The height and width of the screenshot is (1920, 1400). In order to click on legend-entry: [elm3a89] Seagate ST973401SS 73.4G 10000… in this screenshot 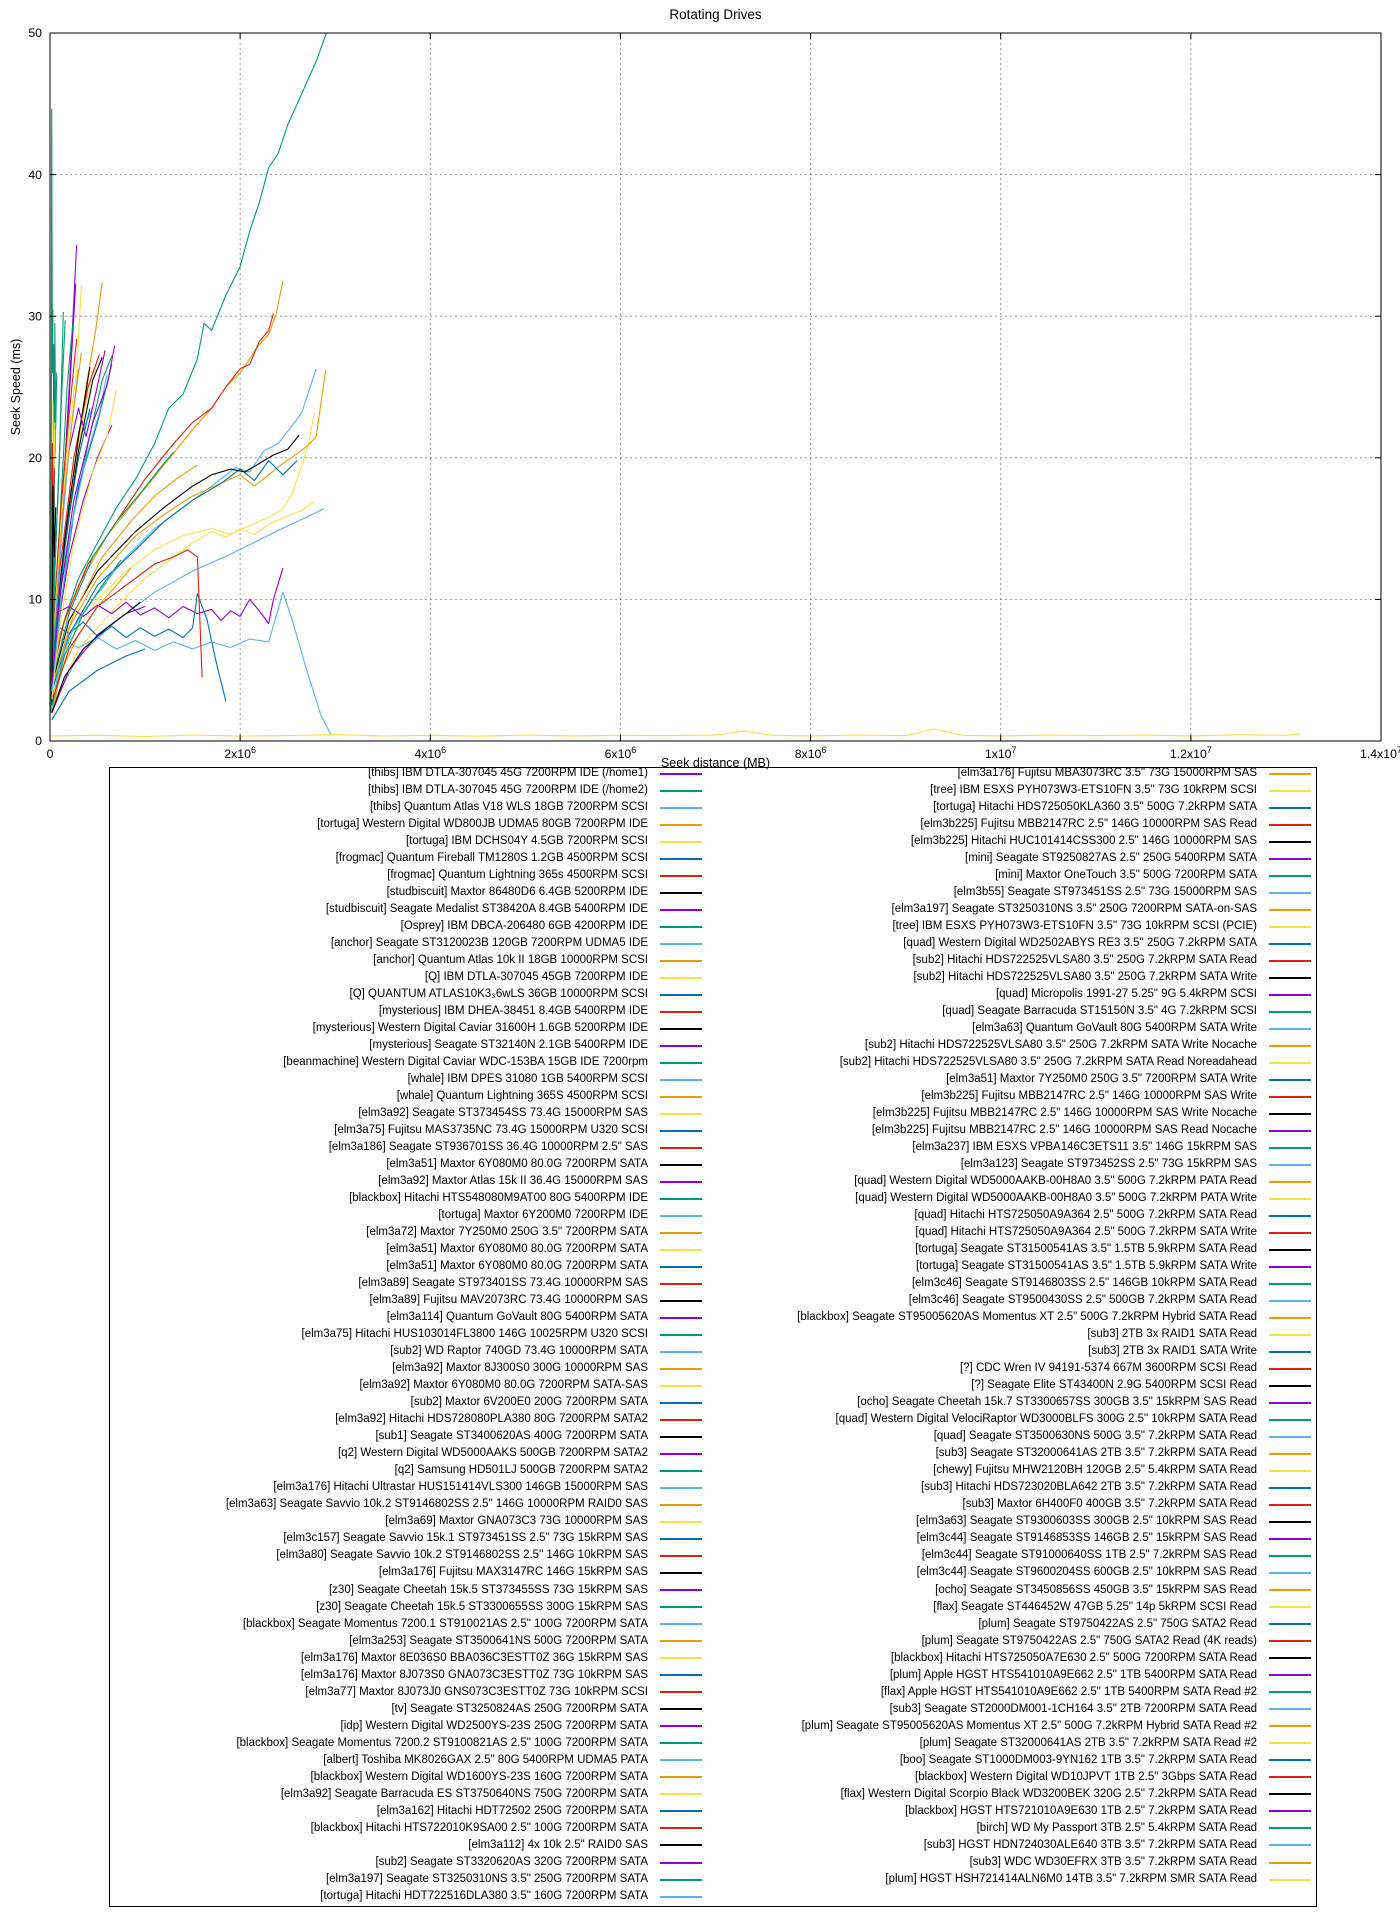, I will do `click(407, 1283)`.